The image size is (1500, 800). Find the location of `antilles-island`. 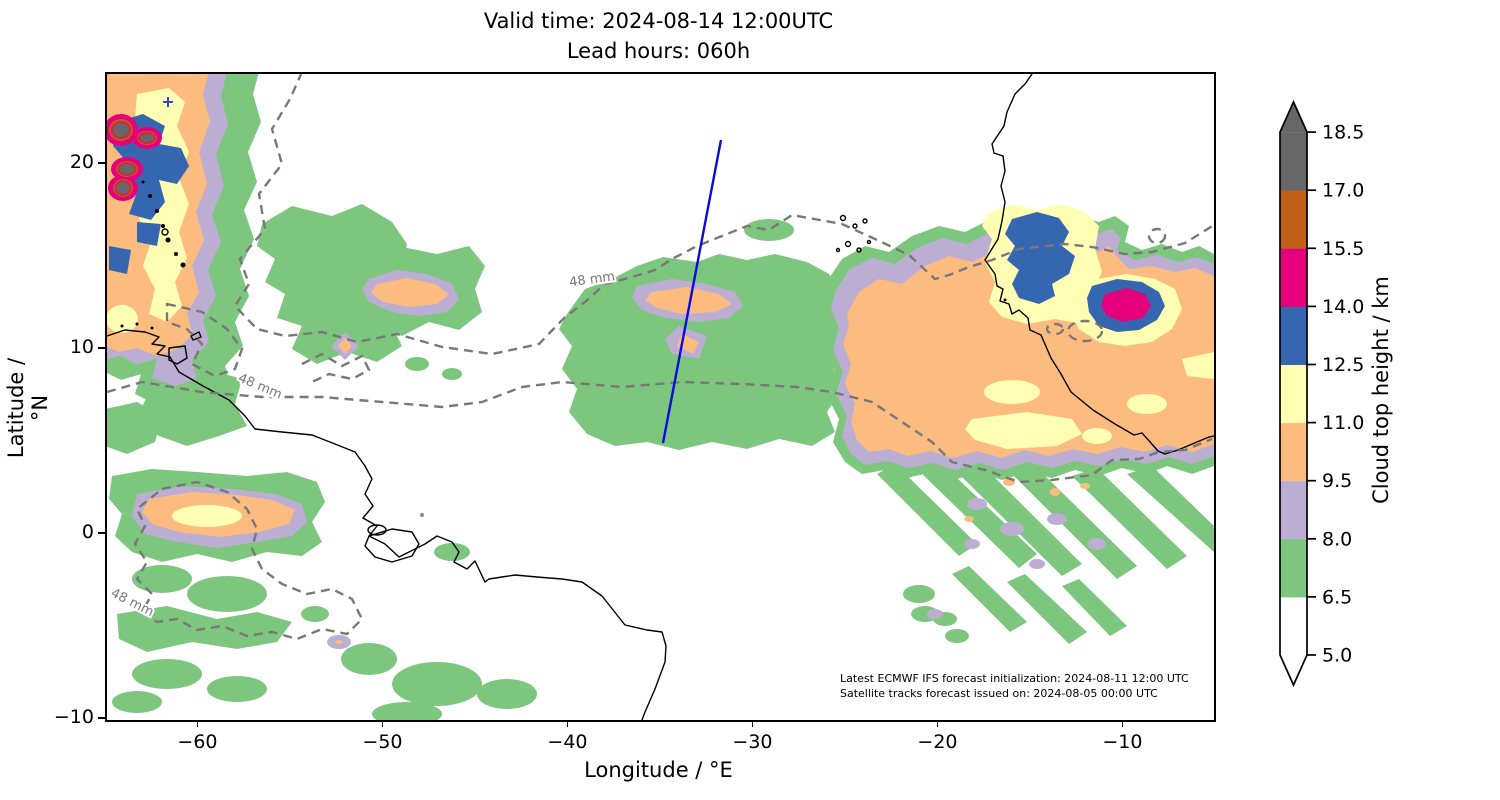

antilles-island is located at coordinates (165, 232).